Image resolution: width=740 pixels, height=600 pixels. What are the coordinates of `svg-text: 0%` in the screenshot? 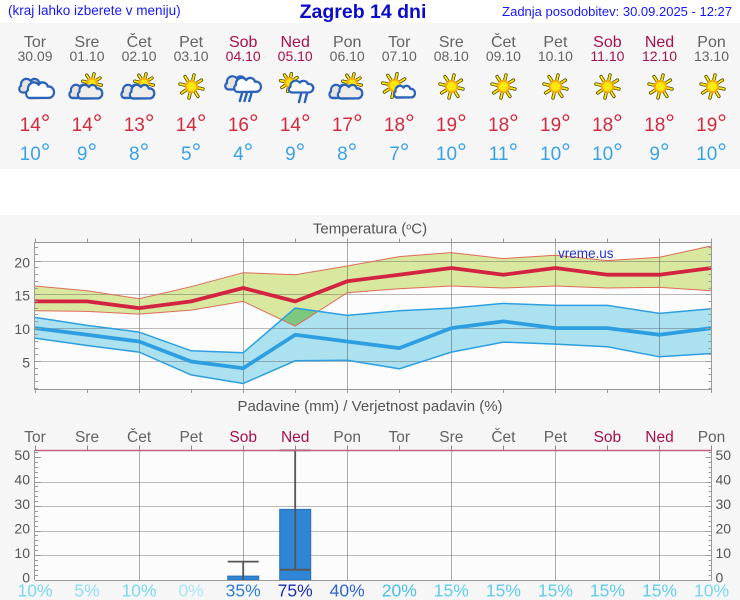 It's located at (190, 590).